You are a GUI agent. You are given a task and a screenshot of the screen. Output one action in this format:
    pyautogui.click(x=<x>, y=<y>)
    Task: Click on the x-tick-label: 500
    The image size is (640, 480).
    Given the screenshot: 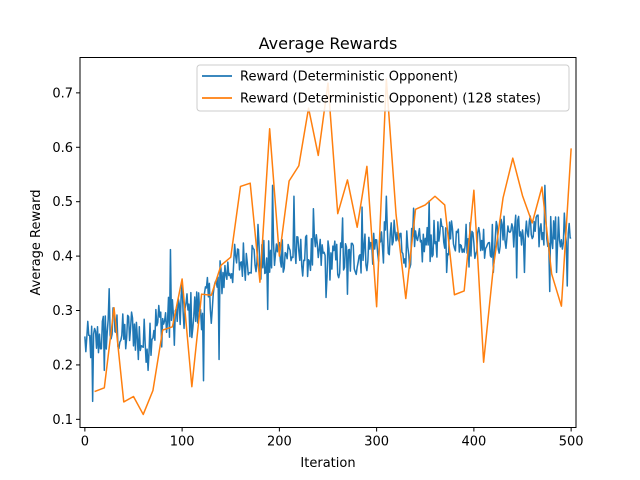 What is the action you would take?
    pyautogui.click(x=571, y=442)
    